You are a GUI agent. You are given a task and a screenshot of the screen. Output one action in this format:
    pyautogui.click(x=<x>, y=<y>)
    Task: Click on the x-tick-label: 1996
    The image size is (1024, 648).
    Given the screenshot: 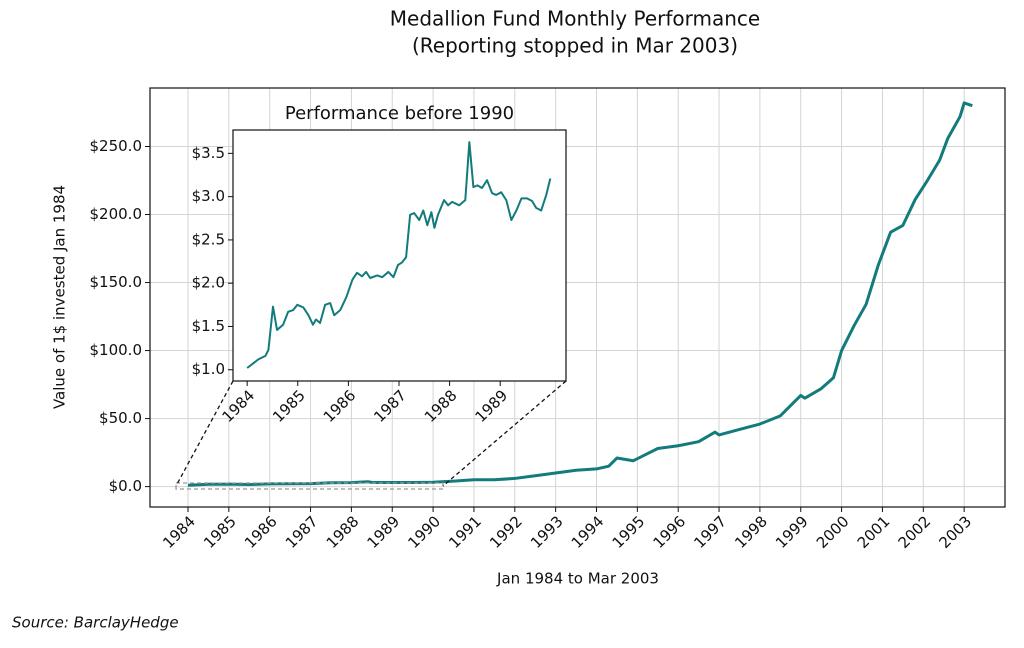 What is the action you would take?
    pyautogui.click(x=669, y=532)
    